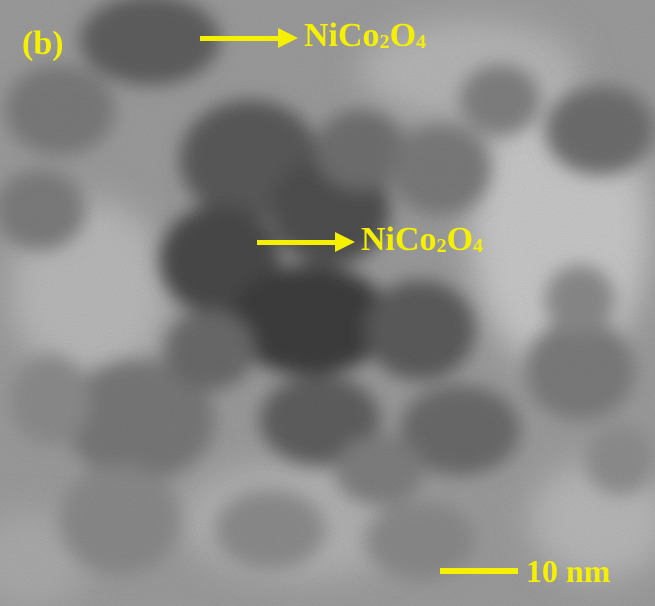  Describe the element at coordinates (43, 43) in the screenshot. I see `panel-label: (b)` at that location.